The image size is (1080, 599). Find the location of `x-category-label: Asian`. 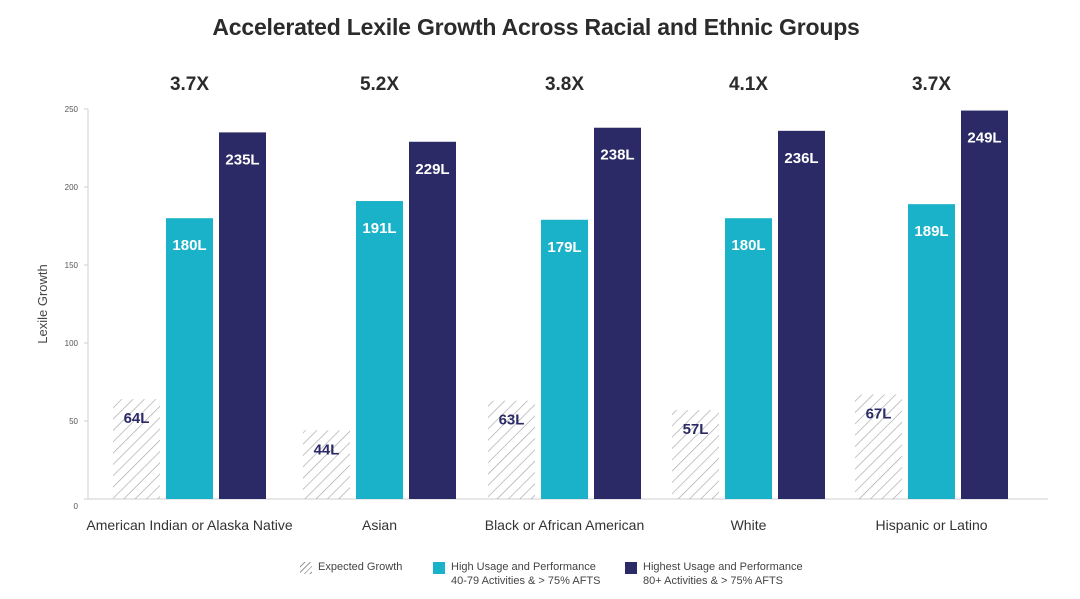

x-category-label: Asian is located at coordinates (379, 525).